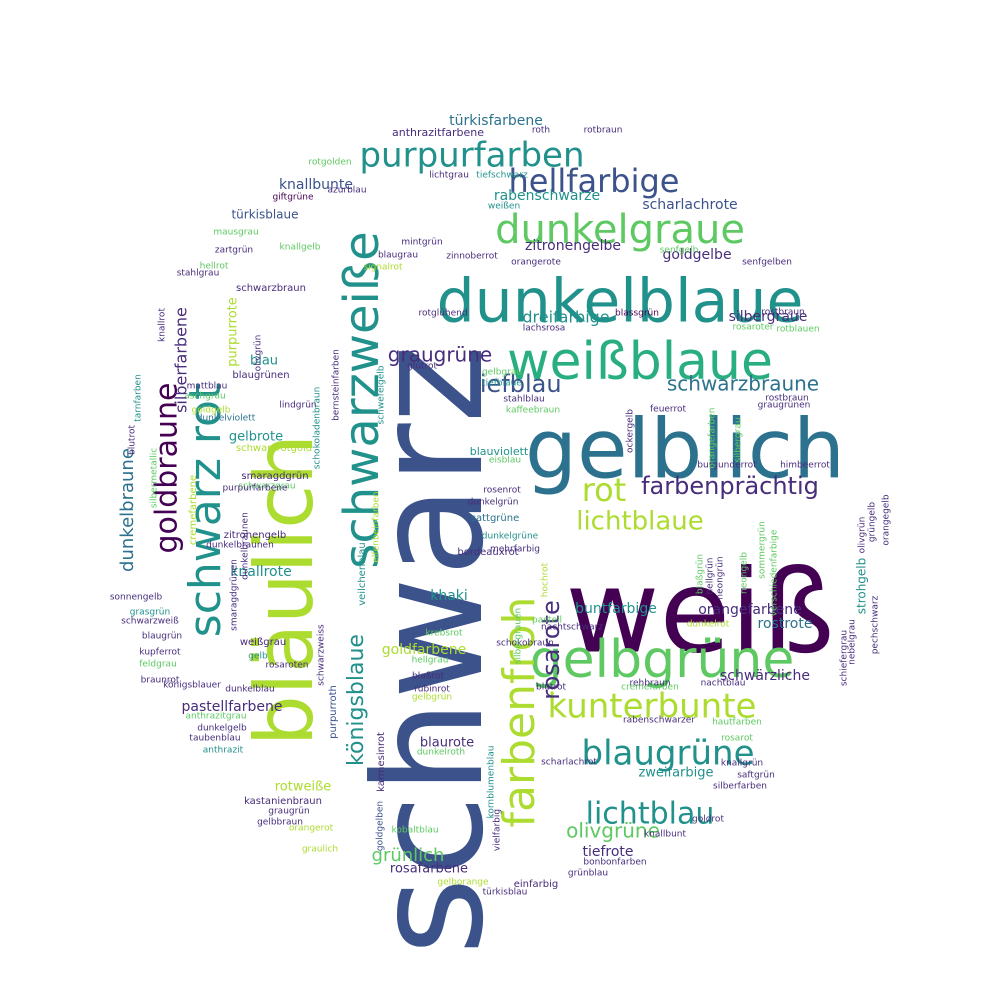 This screenshot has width=1000, height=1000. What do you see at coordinates (214, 739) in the screenshot?
I see `word-taubenblau: taubenblau` at bounding box center [214, 739].